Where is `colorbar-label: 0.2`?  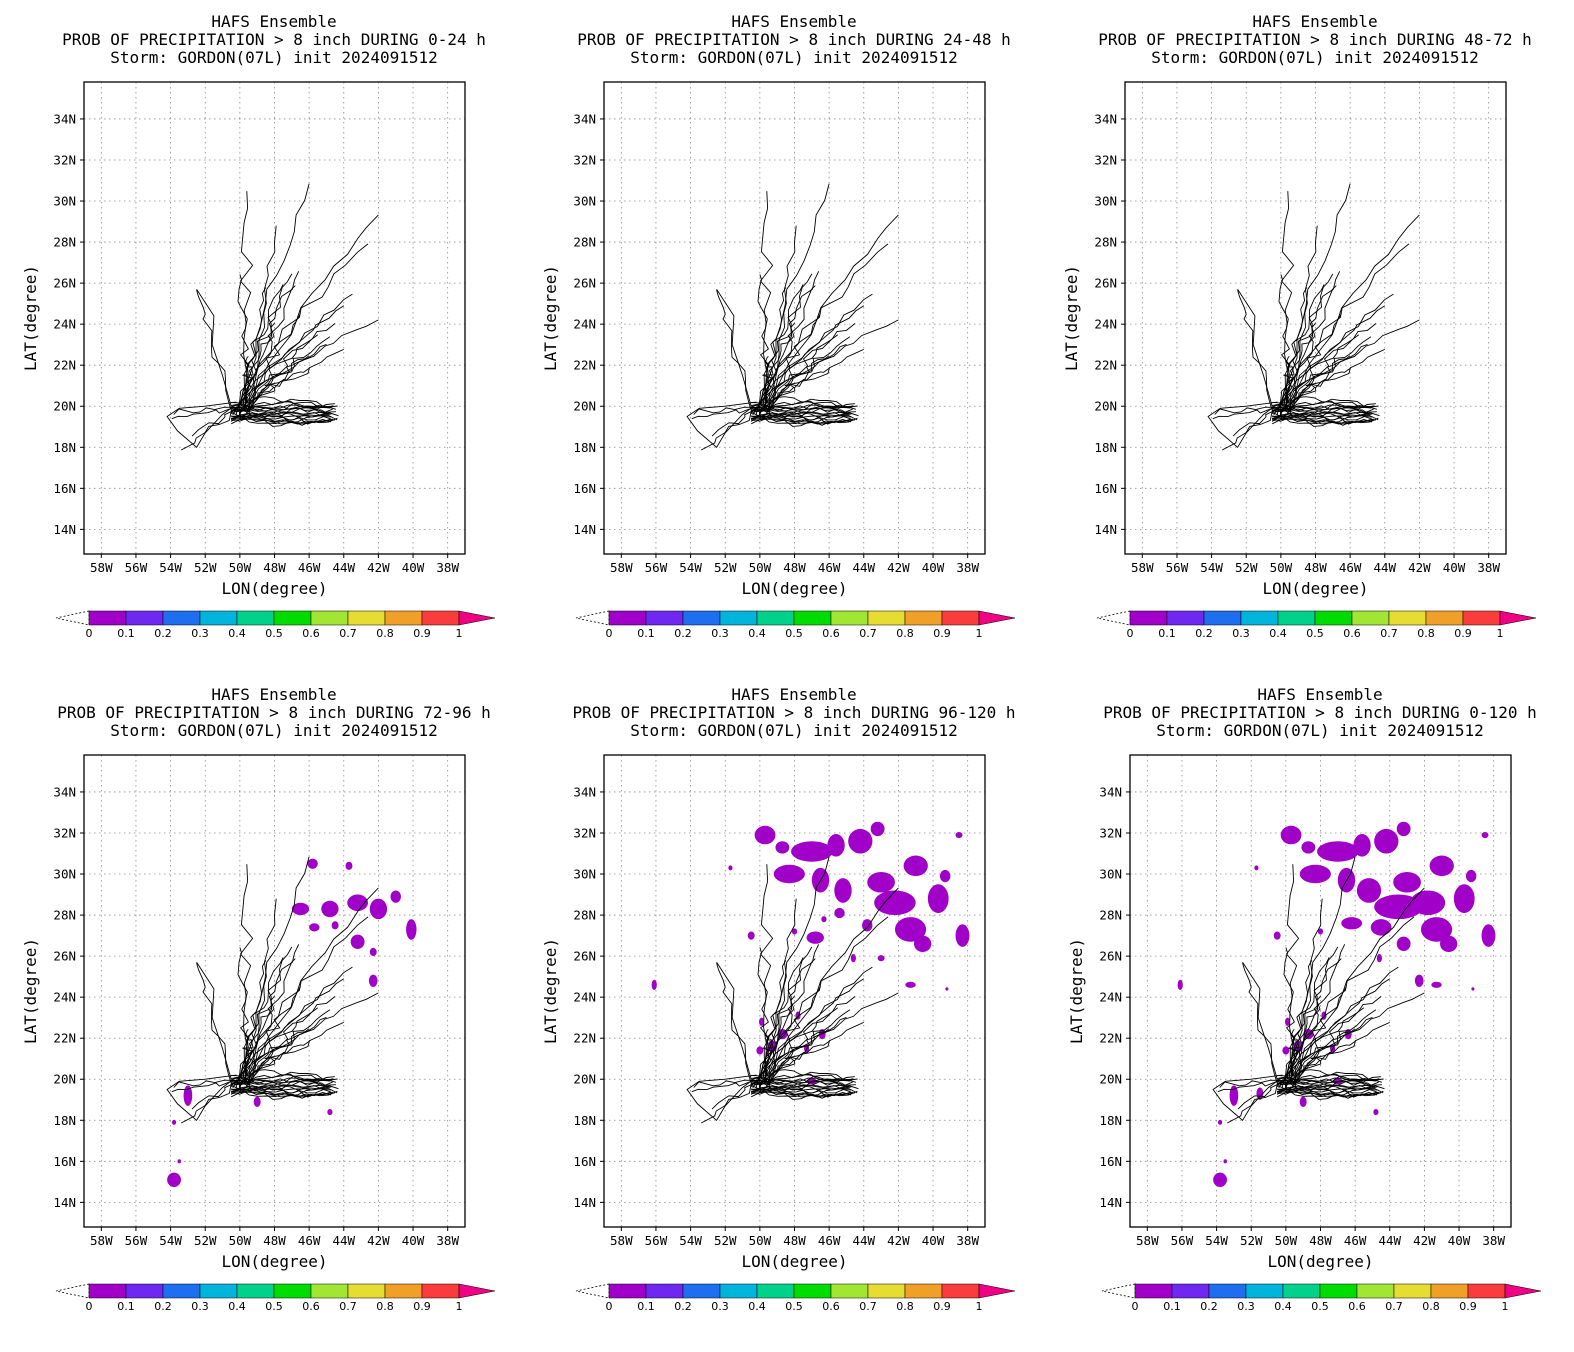
colorbar-label: 0.2 is located at coordinates (163, 1306).